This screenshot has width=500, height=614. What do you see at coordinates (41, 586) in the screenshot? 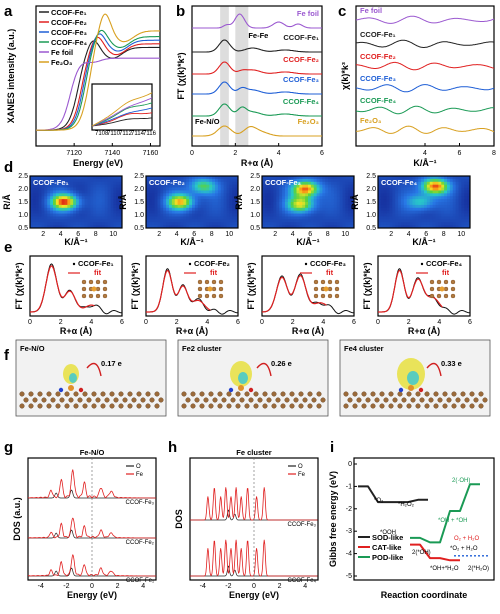
I see `x-tick-label: -4` at bounding box center [41, 586].